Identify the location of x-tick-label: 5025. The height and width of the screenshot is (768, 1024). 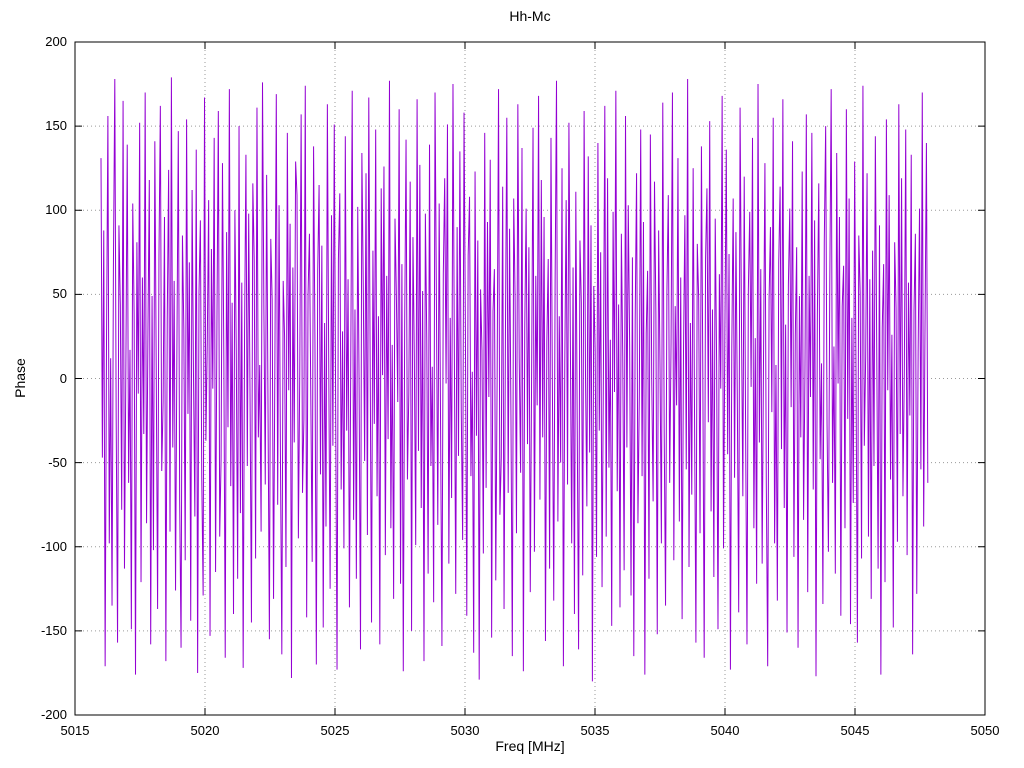
(335, 730).